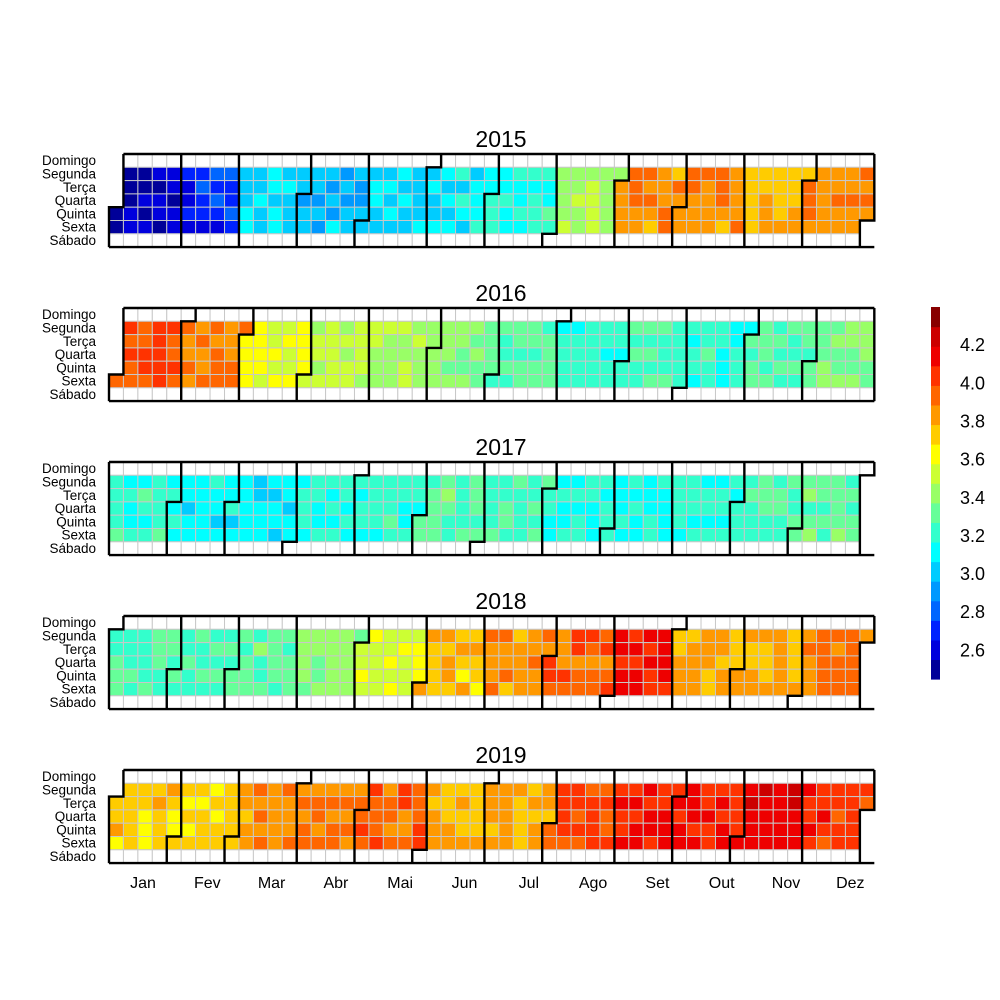  Describe the element at coordinates (491, 662) in the screenshot. I see `month-borders` at that location.